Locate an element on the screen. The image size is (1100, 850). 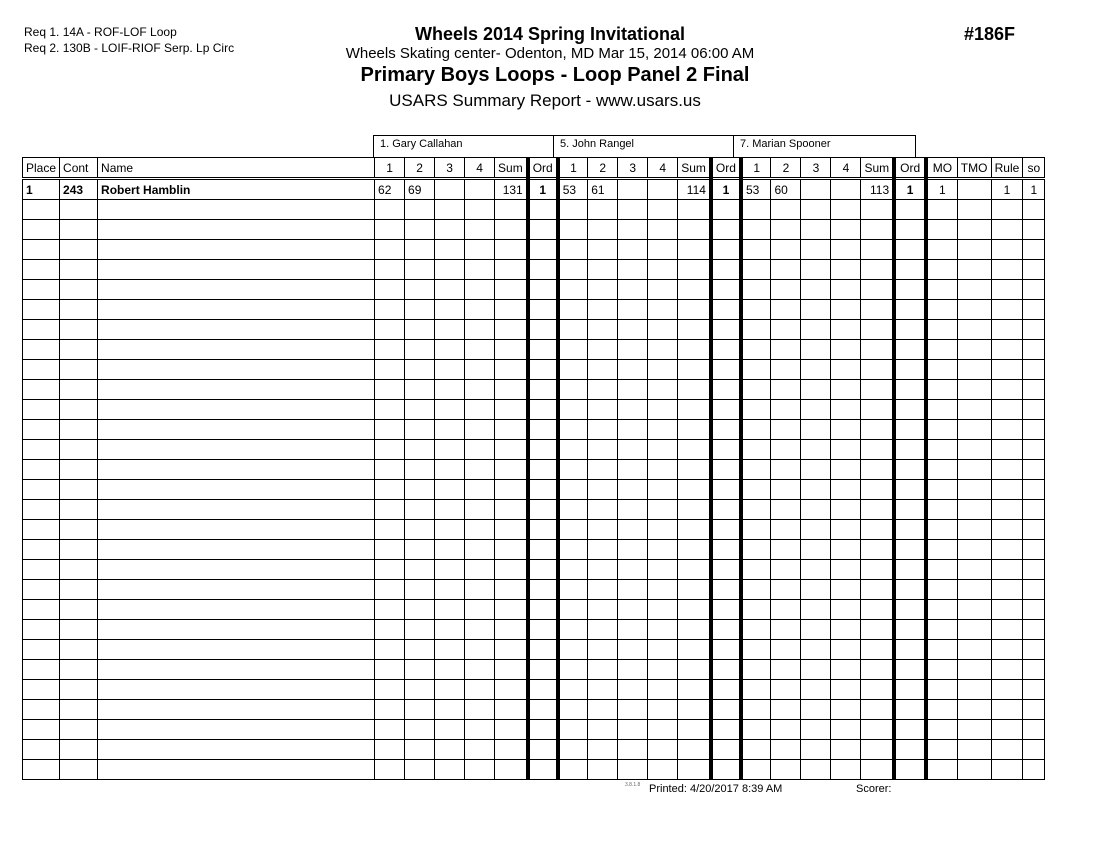
column-header: so is located at coordinates (1034, 168).